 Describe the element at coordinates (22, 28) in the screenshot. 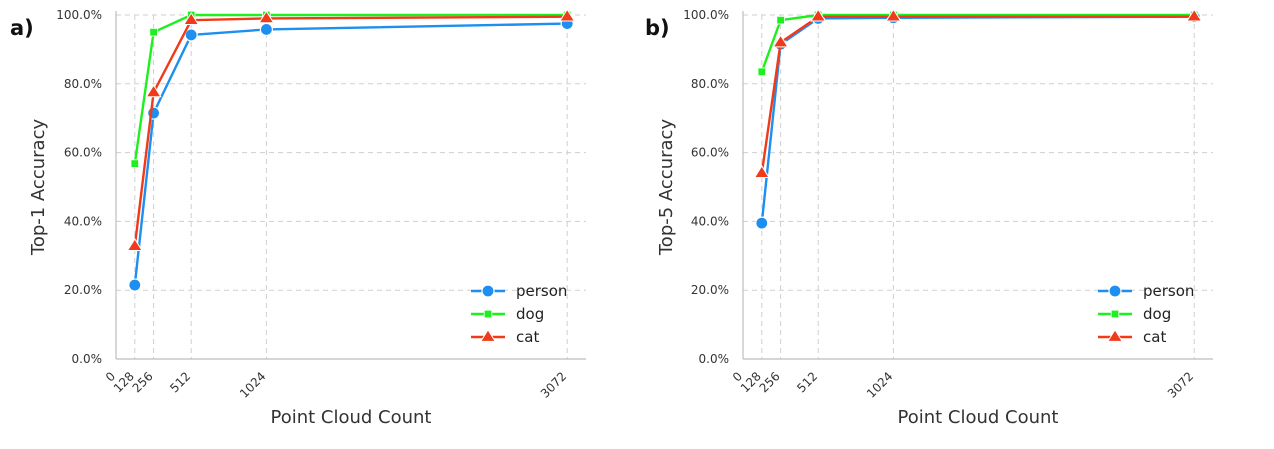

I see `panel-label: a)` at that location.